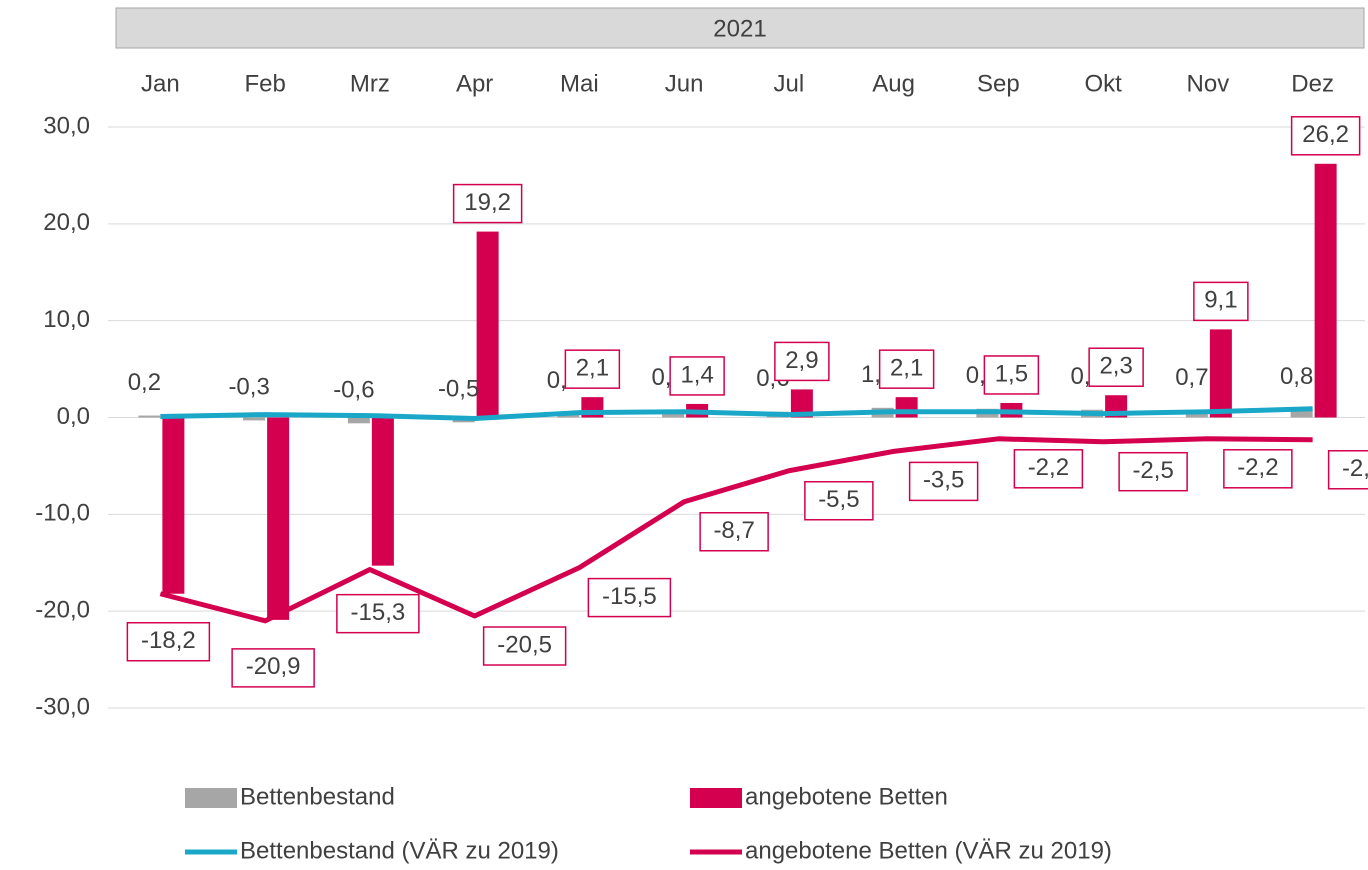  I want to click on data-label: 19,2, so click(487, 202).